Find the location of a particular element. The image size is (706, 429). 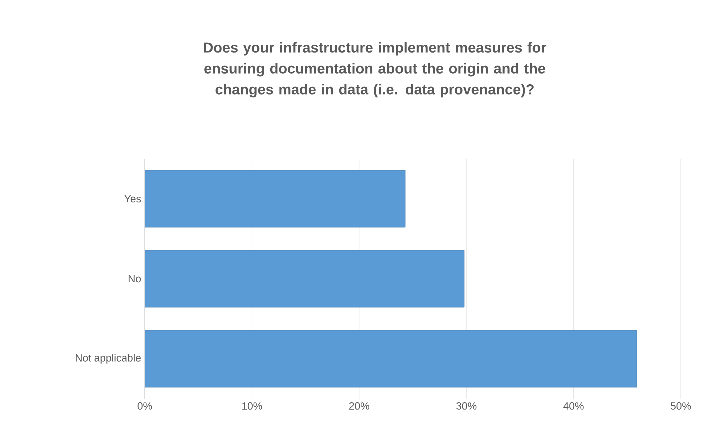

x-tick-label: 10% is located at coordinates (252, 406).